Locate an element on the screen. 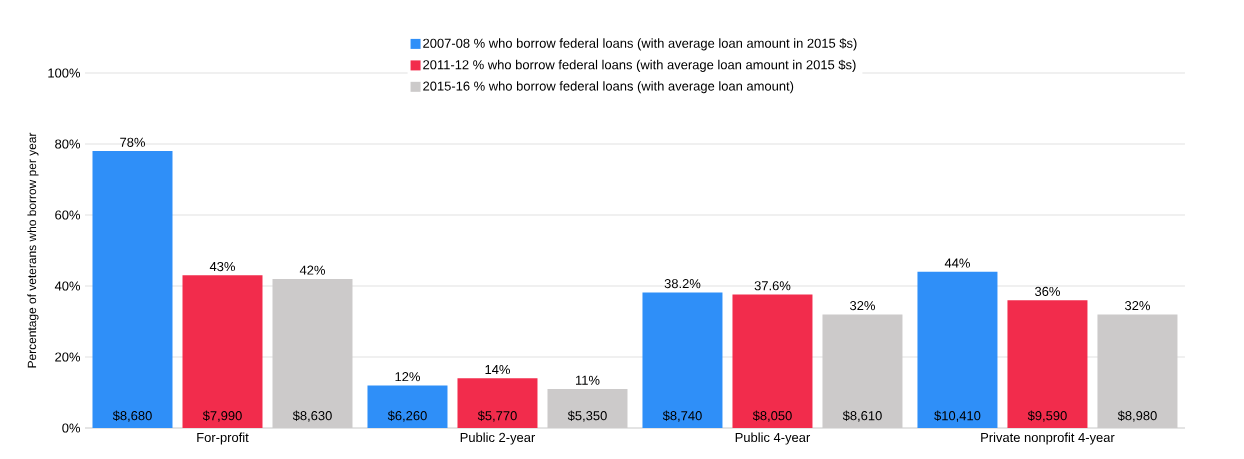 Image resolution: width=1244 pixels, height=459 pixels. legend-label: 2007-08 % who borrow federal loans (with average loan amount in 2015 $s) is located at coordinates (640, 44).